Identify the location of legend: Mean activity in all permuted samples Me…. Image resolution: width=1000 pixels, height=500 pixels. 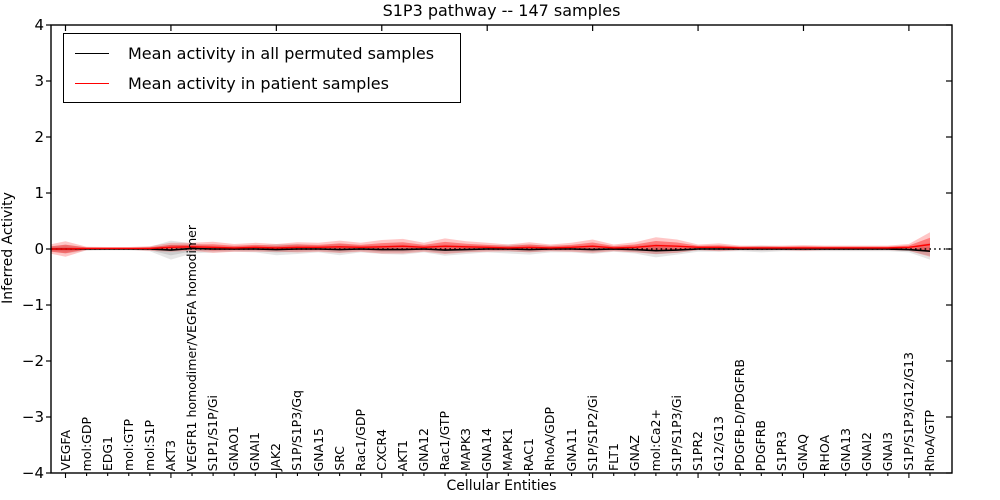
(262, 68).